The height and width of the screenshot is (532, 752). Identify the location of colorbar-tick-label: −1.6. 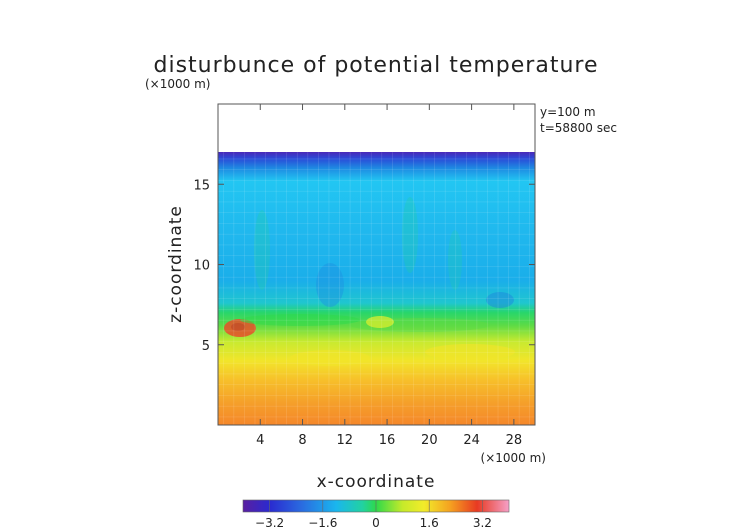
(322, 523).